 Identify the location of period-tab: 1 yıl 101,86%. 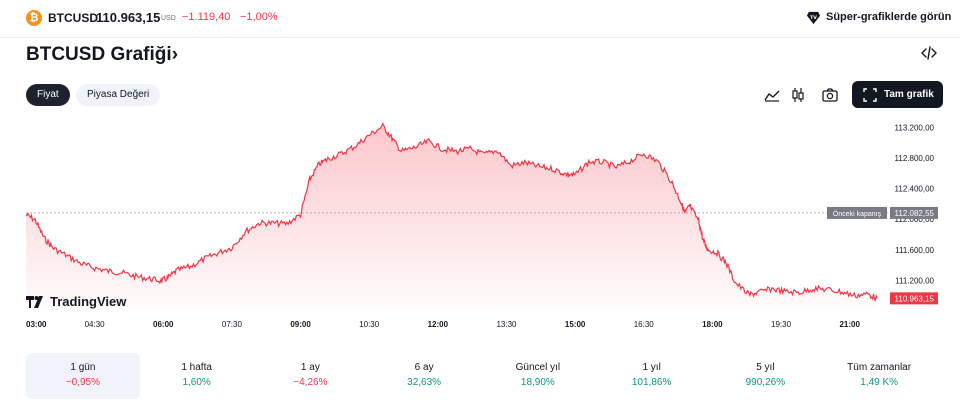
(652, 376).